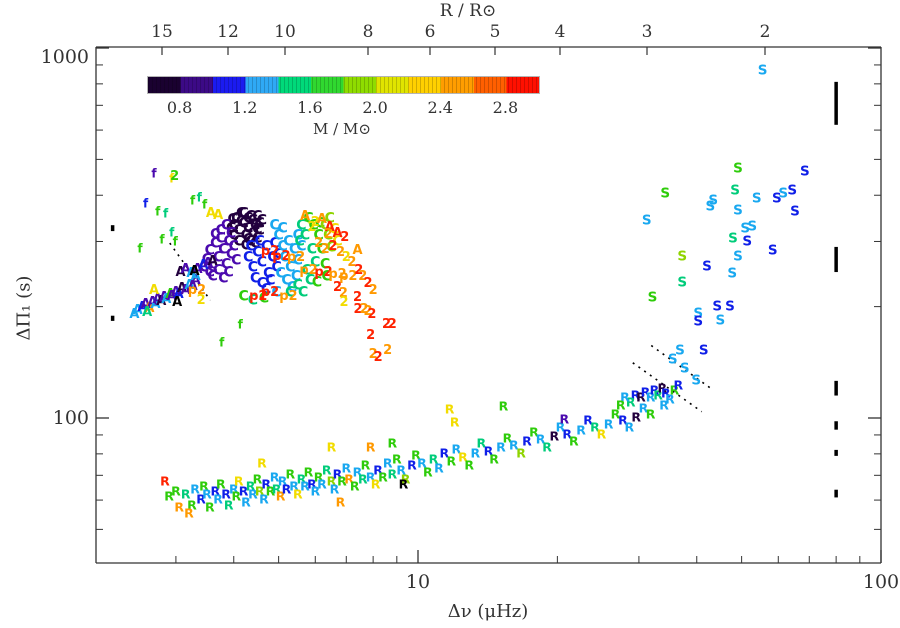 Image resolution: width=900 pixels, height=628 pixels. I want to click on colorbar-tick-label: 1.2, so click(245, 107).